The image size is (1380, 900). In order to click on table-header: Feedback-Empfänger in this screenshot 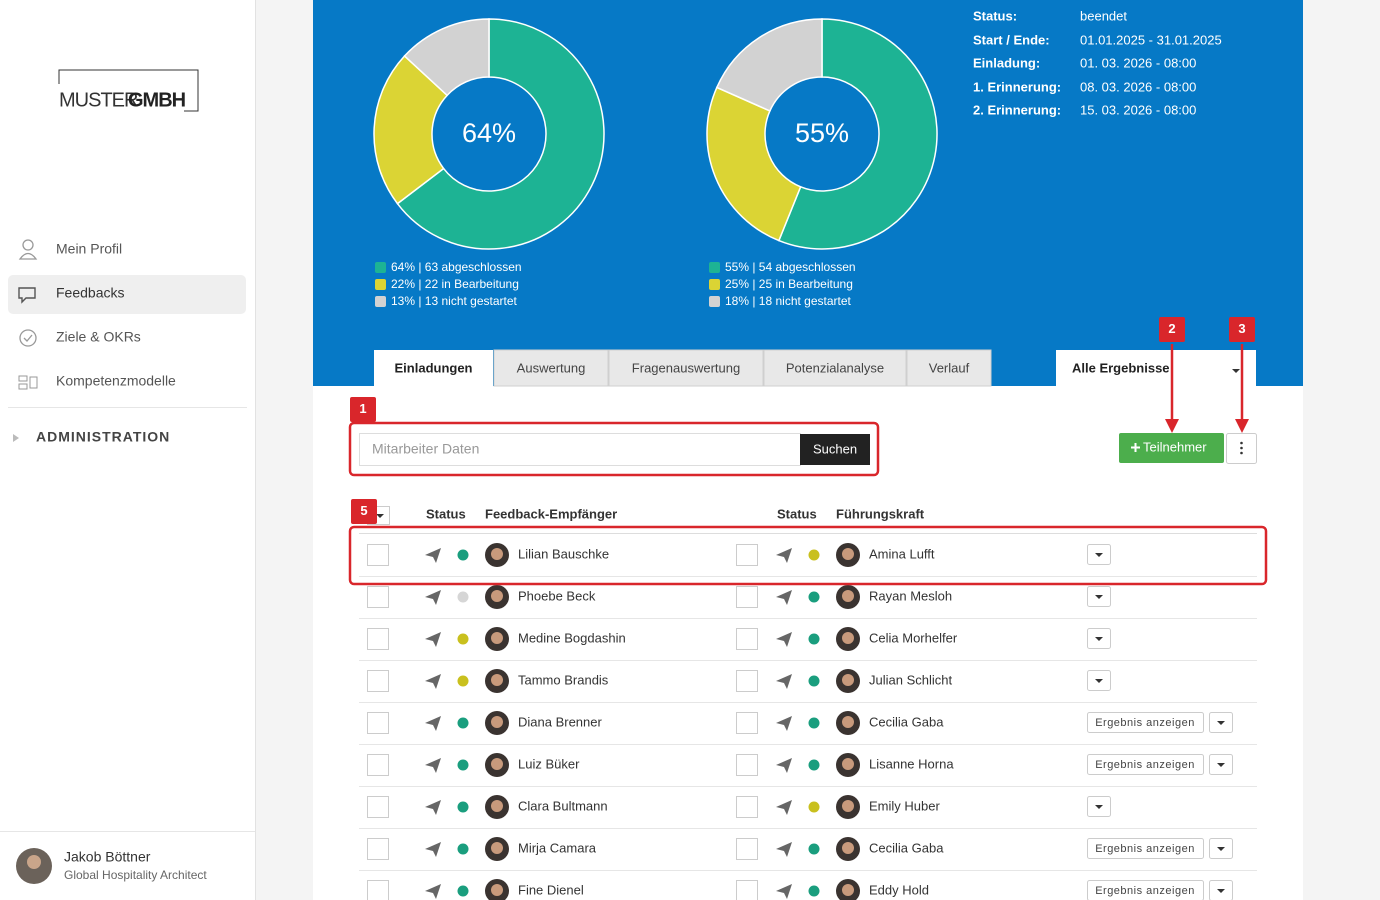, I will do `click(551, 513)`.